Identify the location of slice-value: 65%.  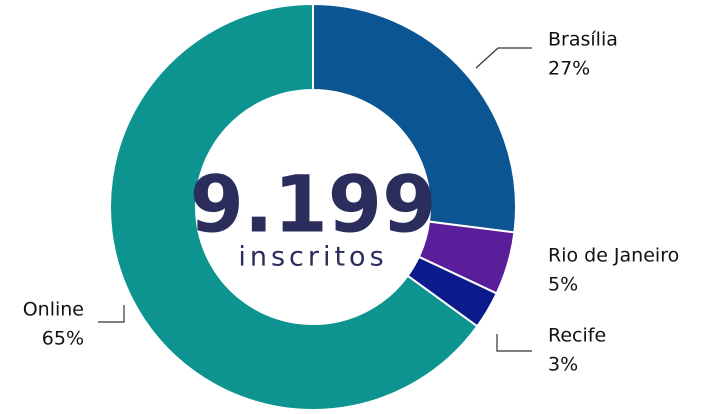
(63, 339).